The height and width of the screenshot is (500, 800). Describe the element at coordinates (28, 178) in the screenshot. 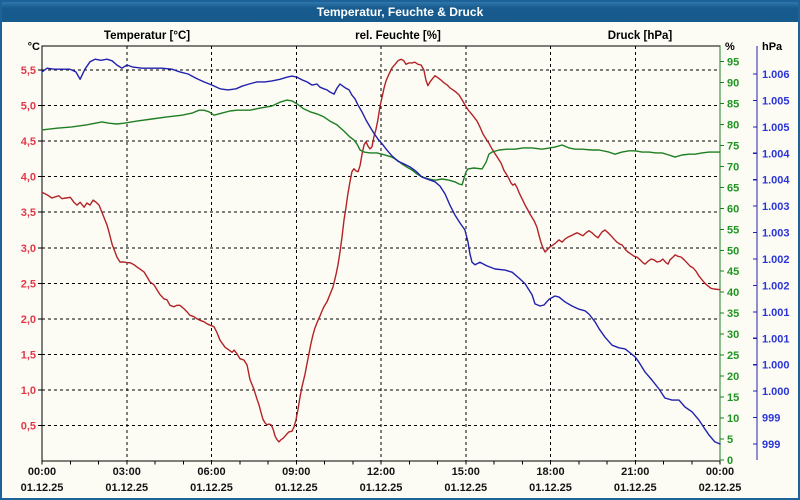

I see `temperature-tick-label: 4,0` at that location.